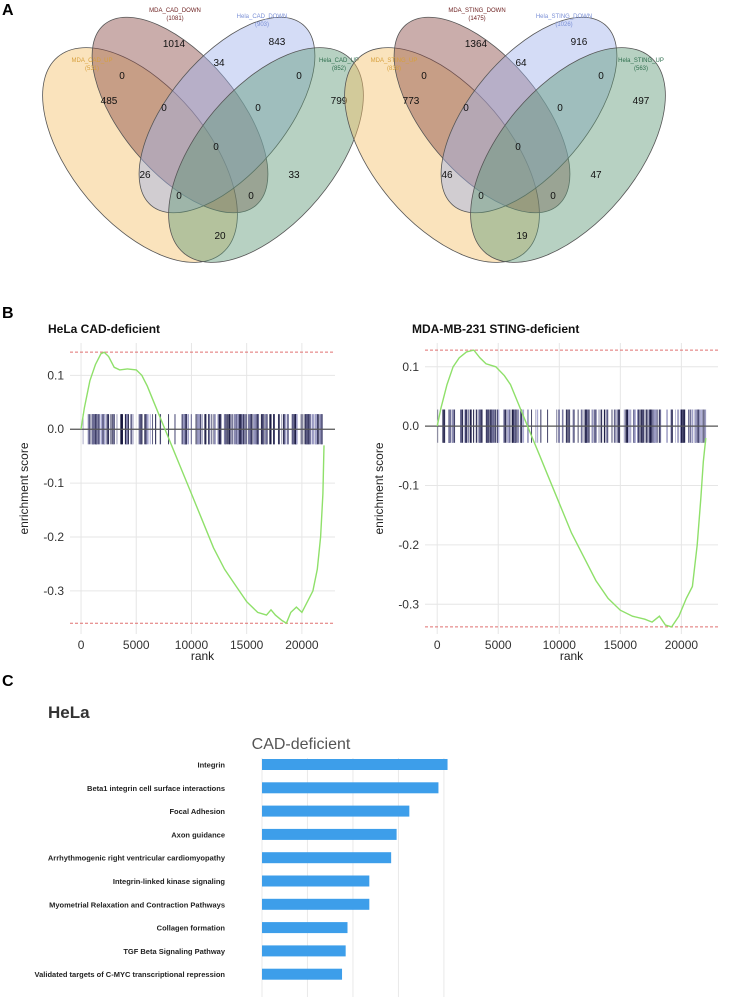 This screenshot has width=729, height=997. What do you see at coordinates (476, 19) in the screenshot?
I see `venn-set-size: (1475)` at bounding box center [476, 19].